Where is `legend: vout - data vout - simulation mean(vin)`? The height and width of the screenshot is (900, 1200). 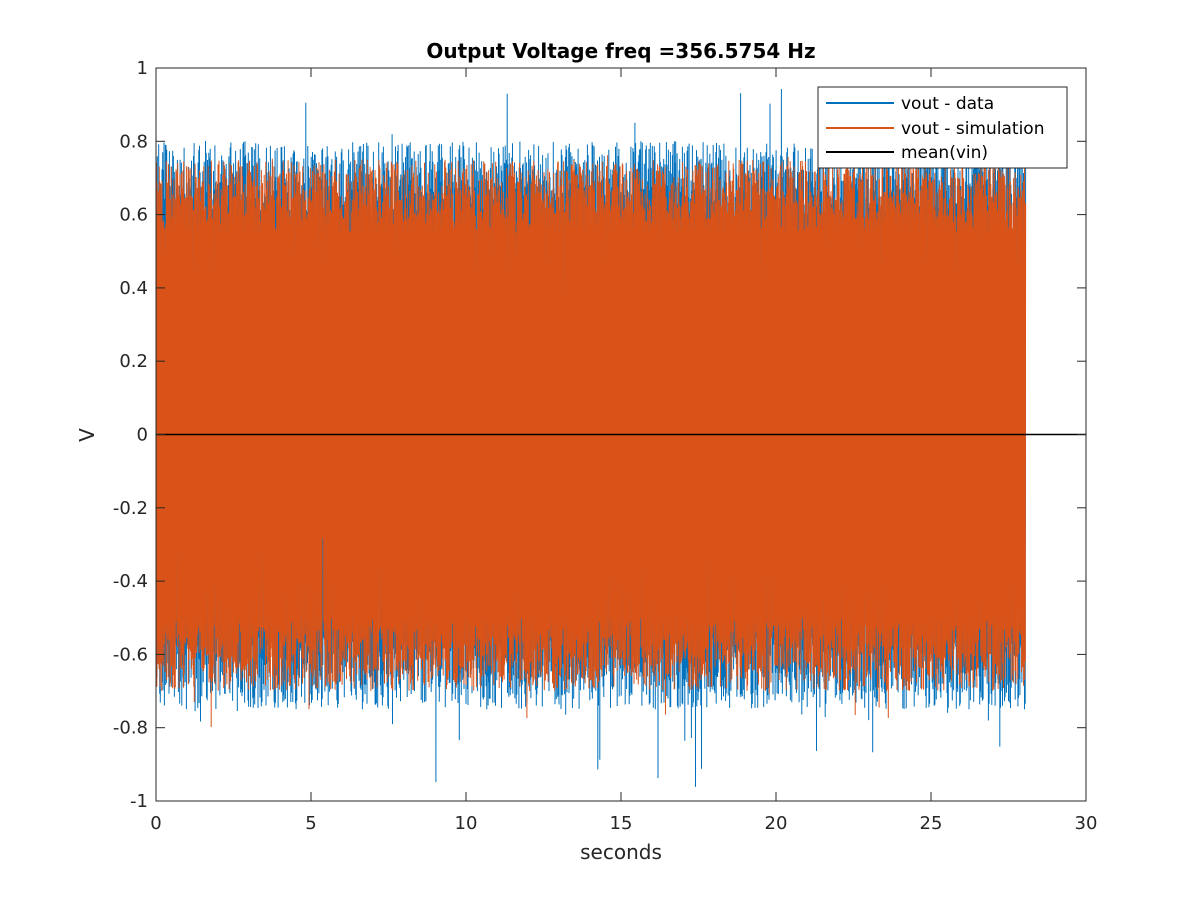 legend: vout - data vout - simulation mean(vin) is located at coordinates (942, 127).